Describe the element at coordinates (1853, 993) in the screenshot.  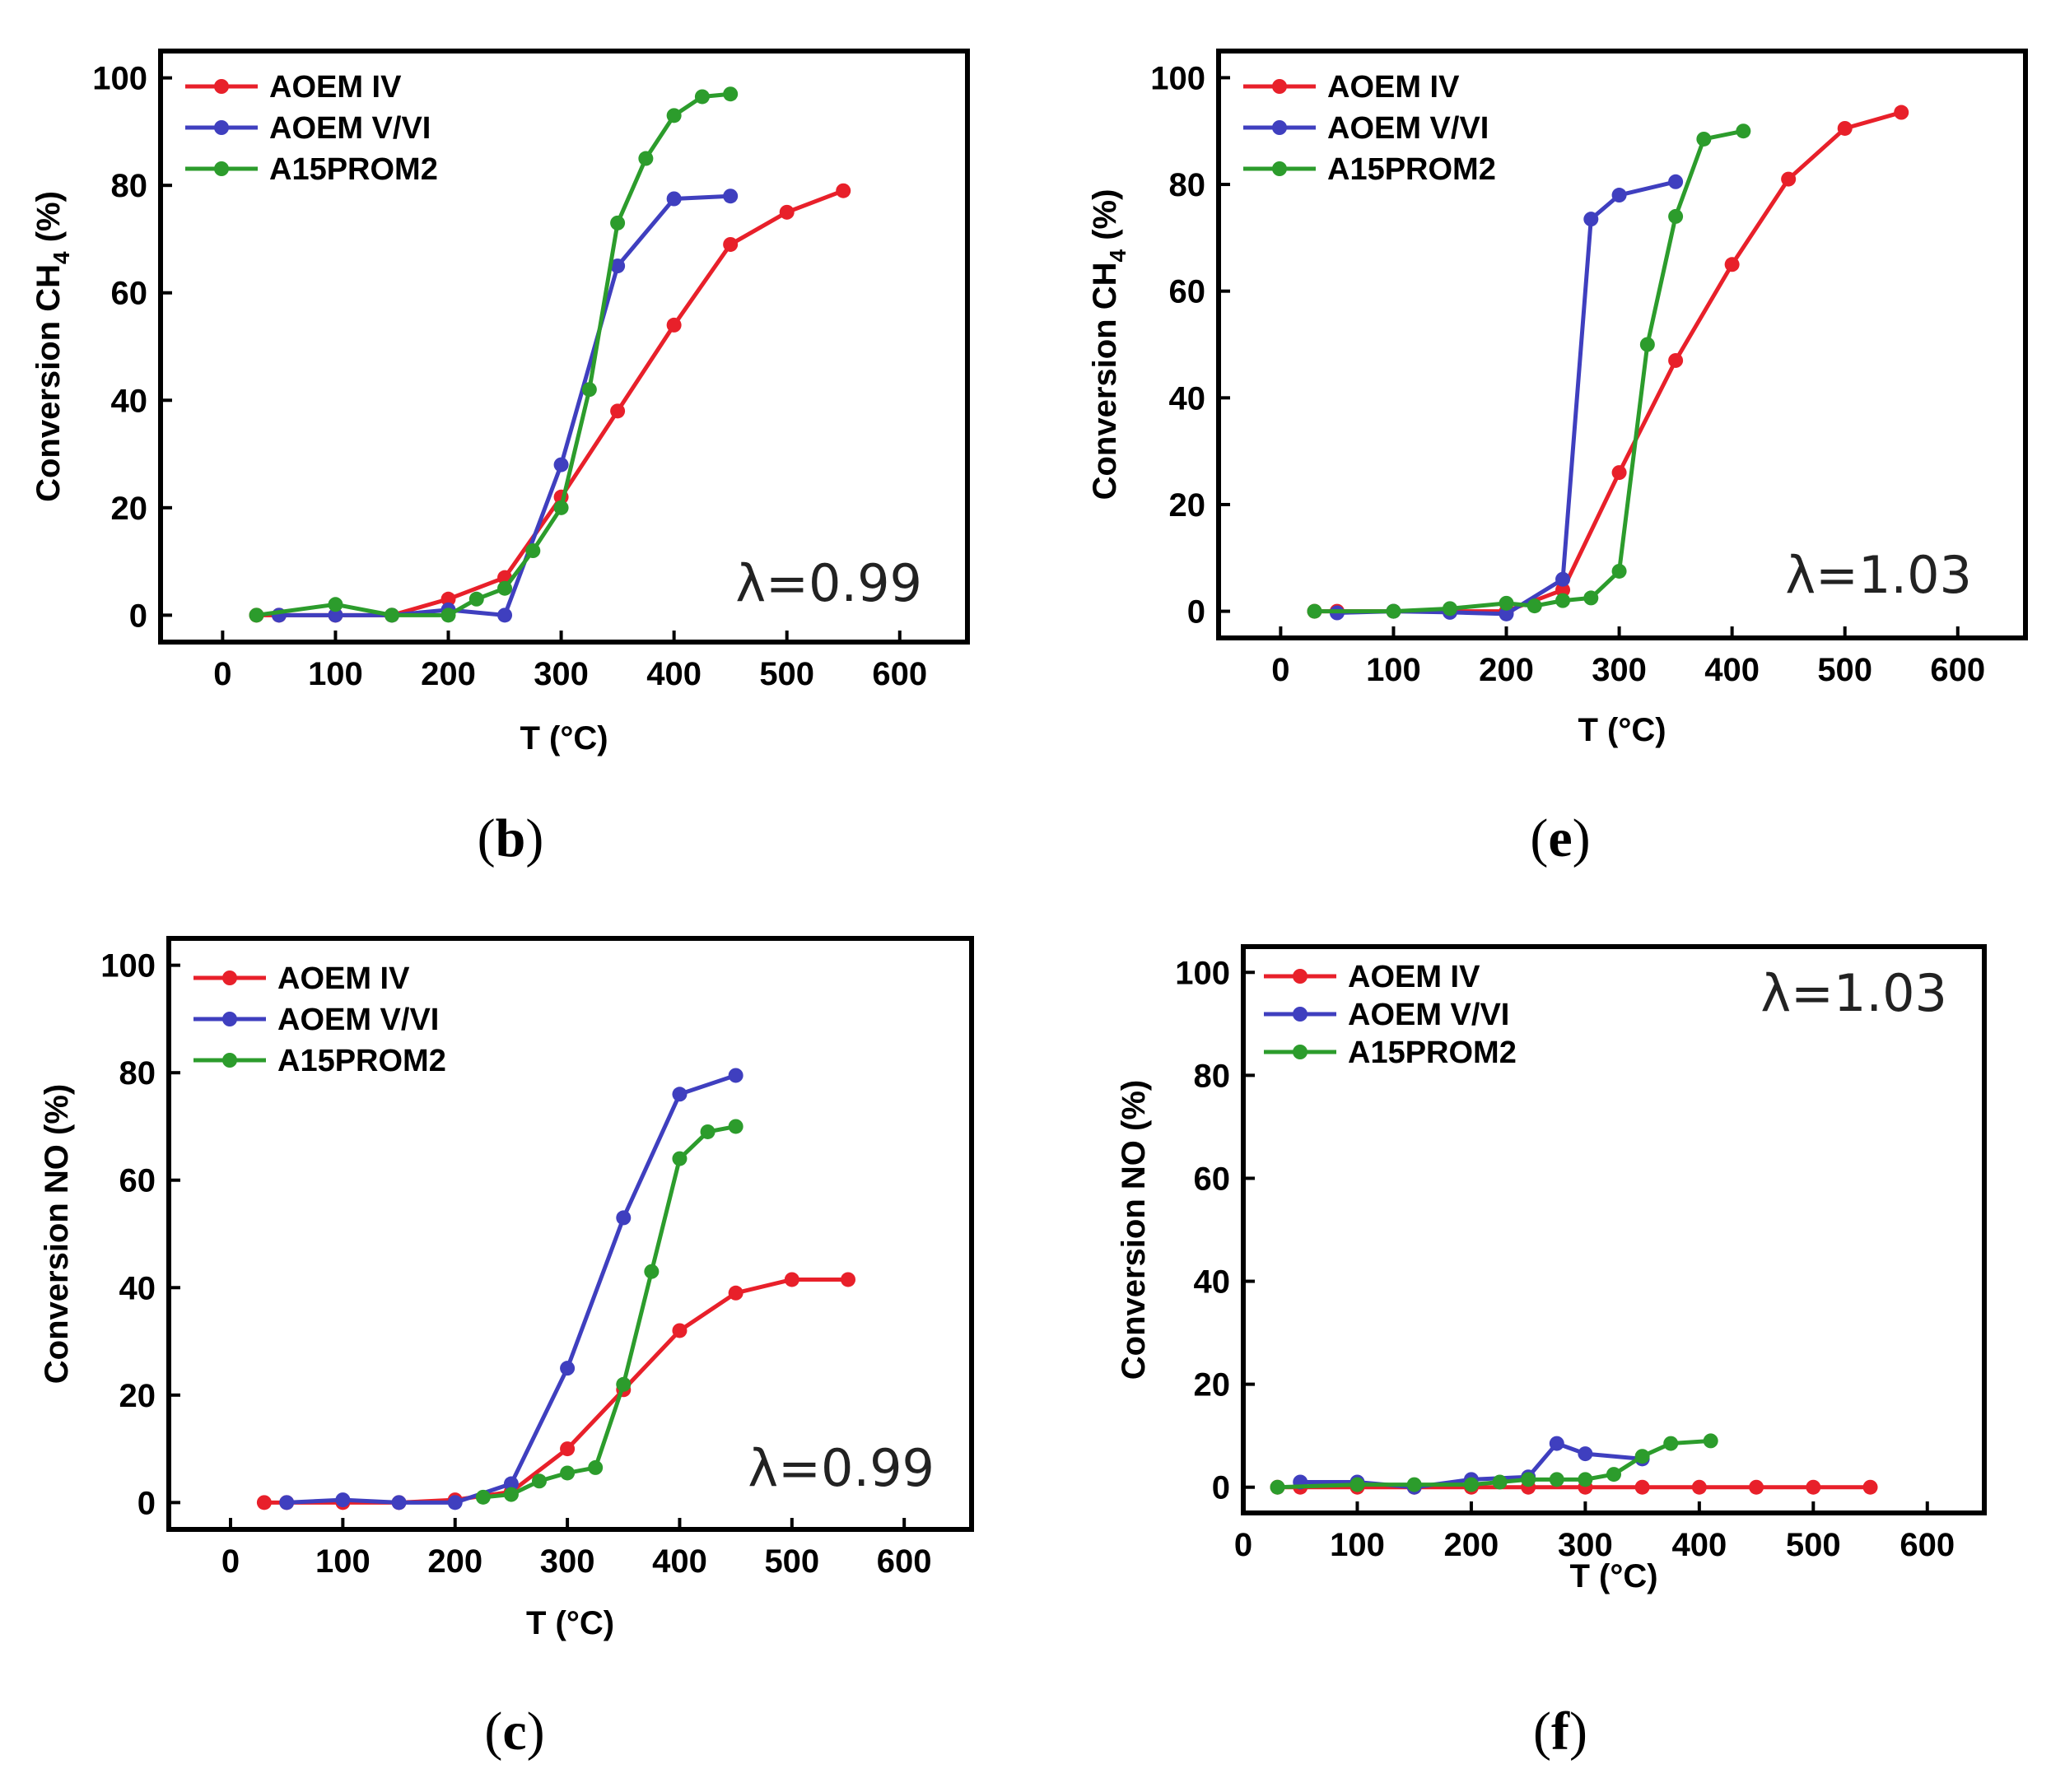
I see `lambda-annotation: λ=1.03` at that location.